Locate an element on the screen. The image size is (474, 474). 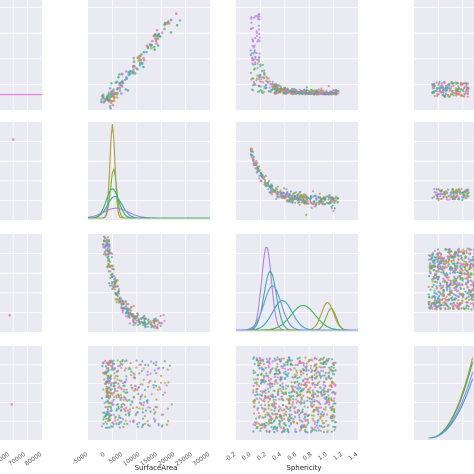
panel-r1-c3 is located at coordinates (444, 171).